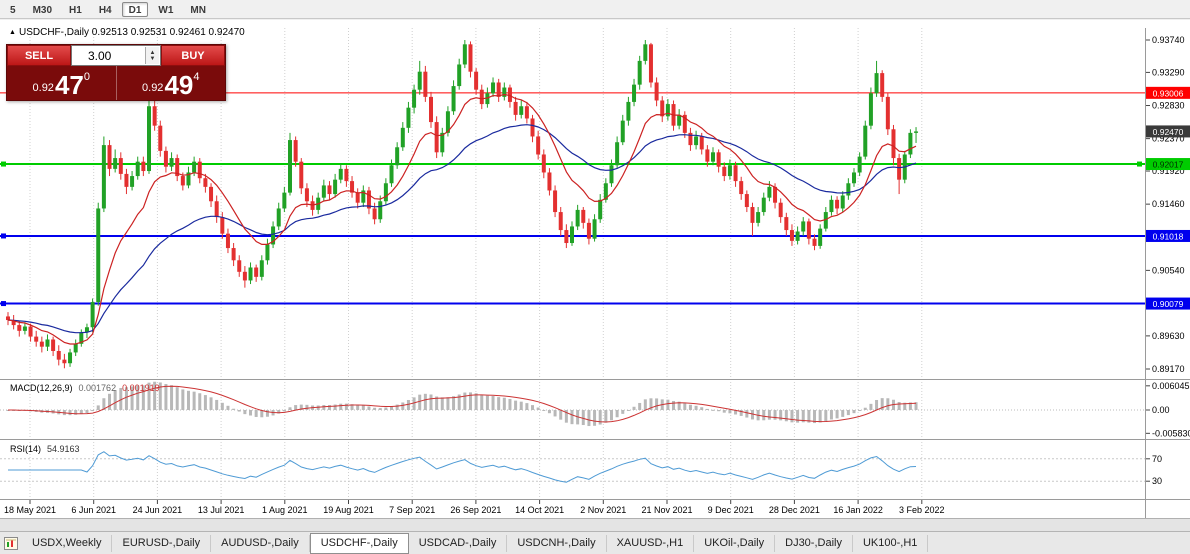 This screenshot has width=1190, height=554. I want to click on trade-prices-row: 0.92 47 0 0.92 49 4, so click(116, 83).